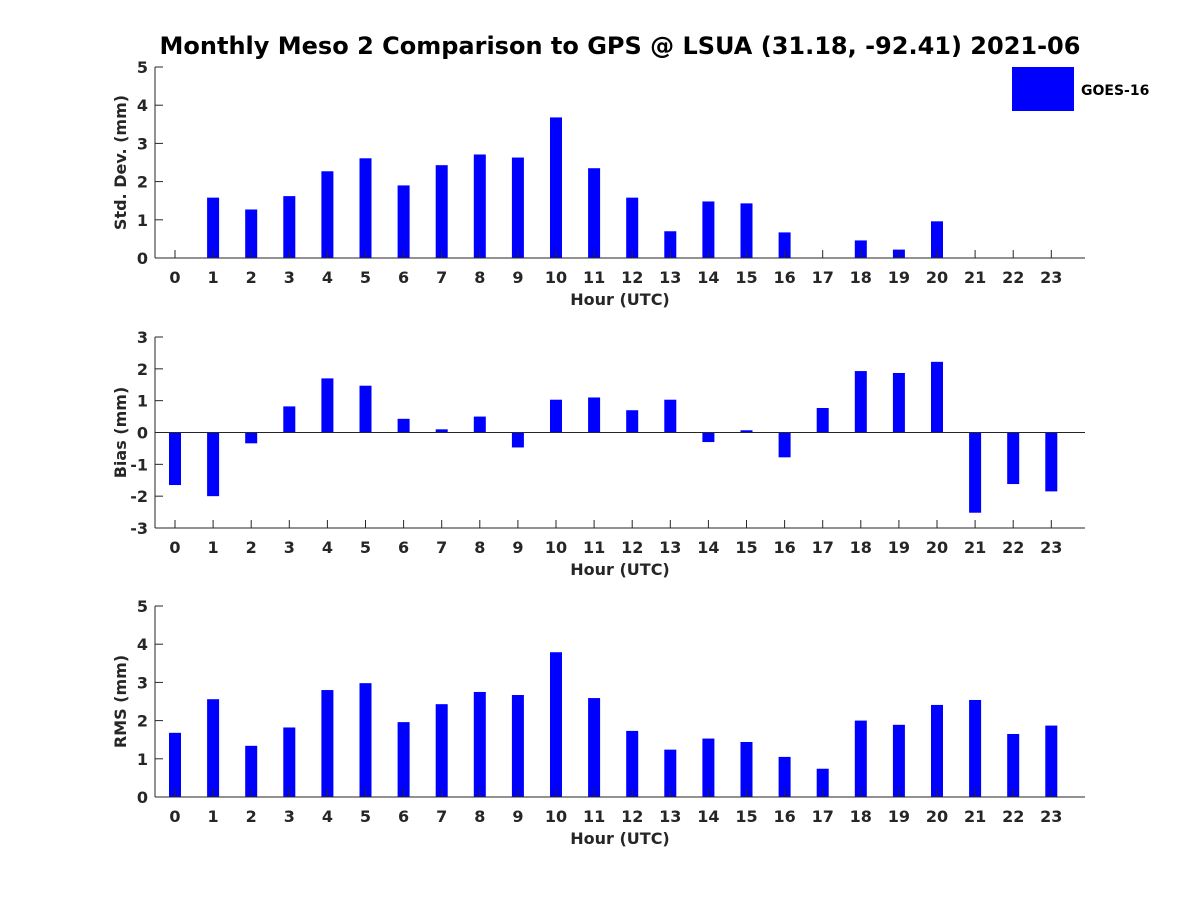 The image size is (1200, 900). Describe the element at coordinates (632, 547) in the screenshot. I see `x-tick-label: 12` at that location.